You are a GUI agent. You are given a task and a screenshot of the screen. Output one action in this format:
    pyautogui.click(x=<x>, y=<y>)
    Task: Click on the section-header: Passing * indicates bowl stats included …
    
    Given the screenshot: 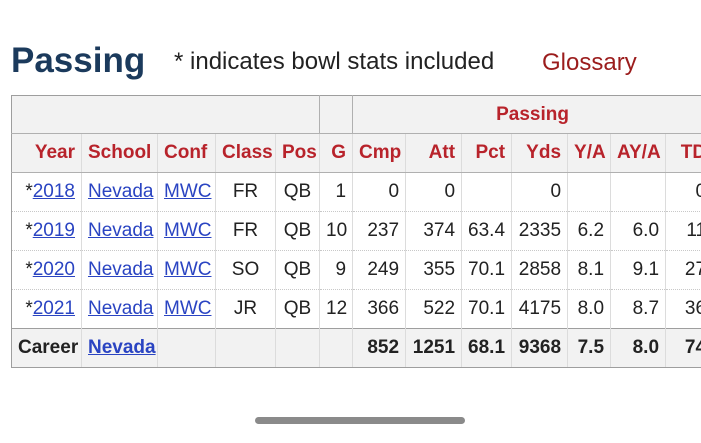 What is the action you would take?
    pyautogui.click(x=356, y=62)
    